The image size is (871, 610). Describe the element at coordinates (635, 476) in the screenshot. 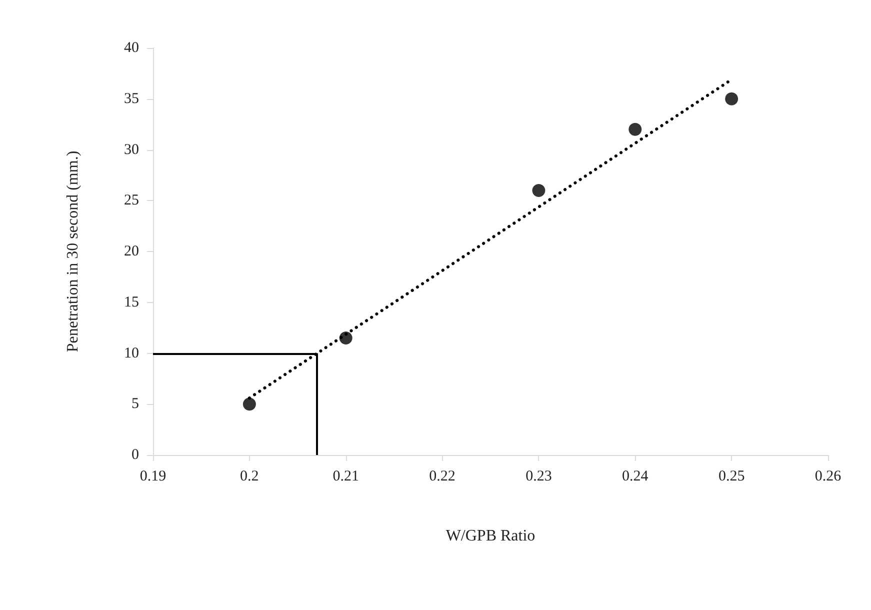

I see `x-tick-label: 0.24` at that location.